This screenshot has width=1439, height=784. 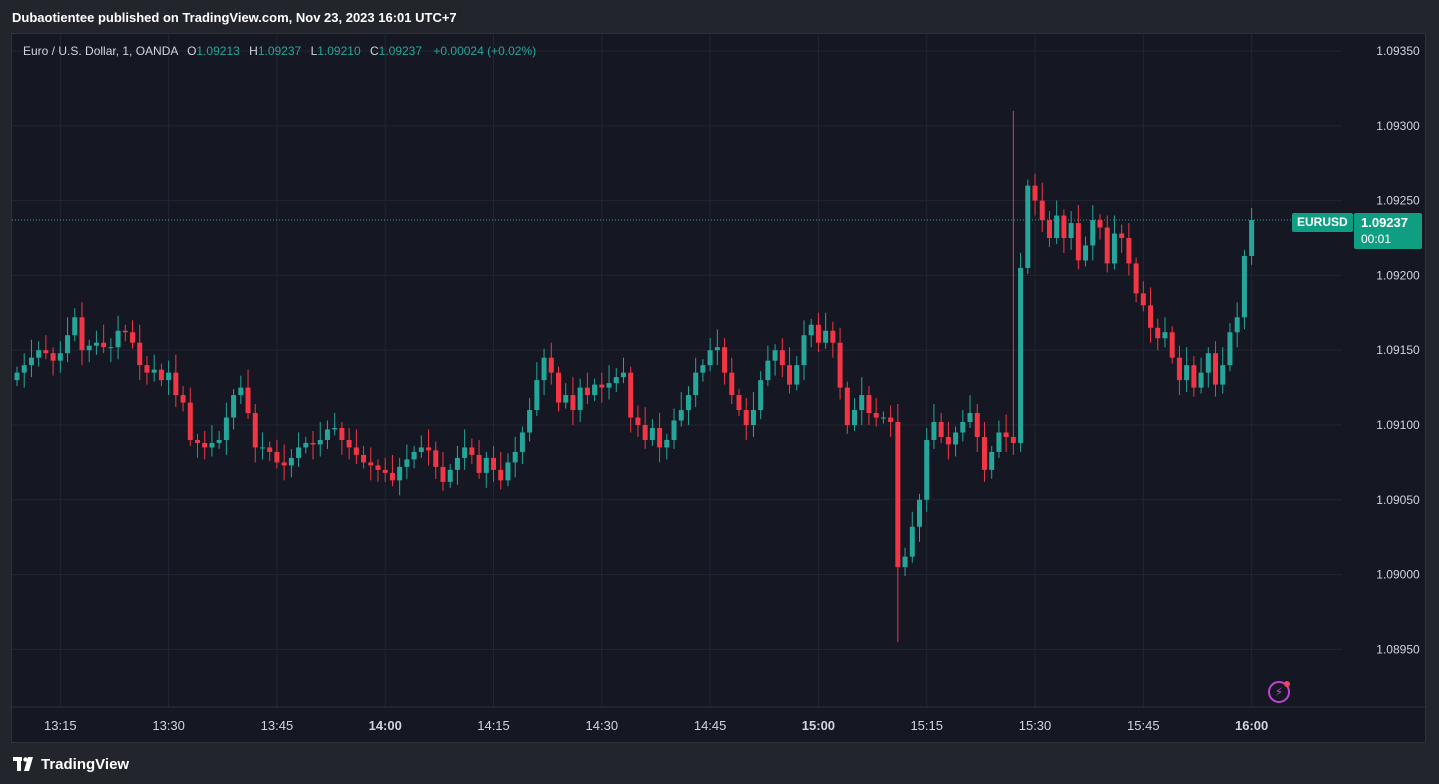 What do you see at coordinates (1384, 222) in the screenshot?
I see `last-price-value: 1.09237` at bounding box center [1384, 222].